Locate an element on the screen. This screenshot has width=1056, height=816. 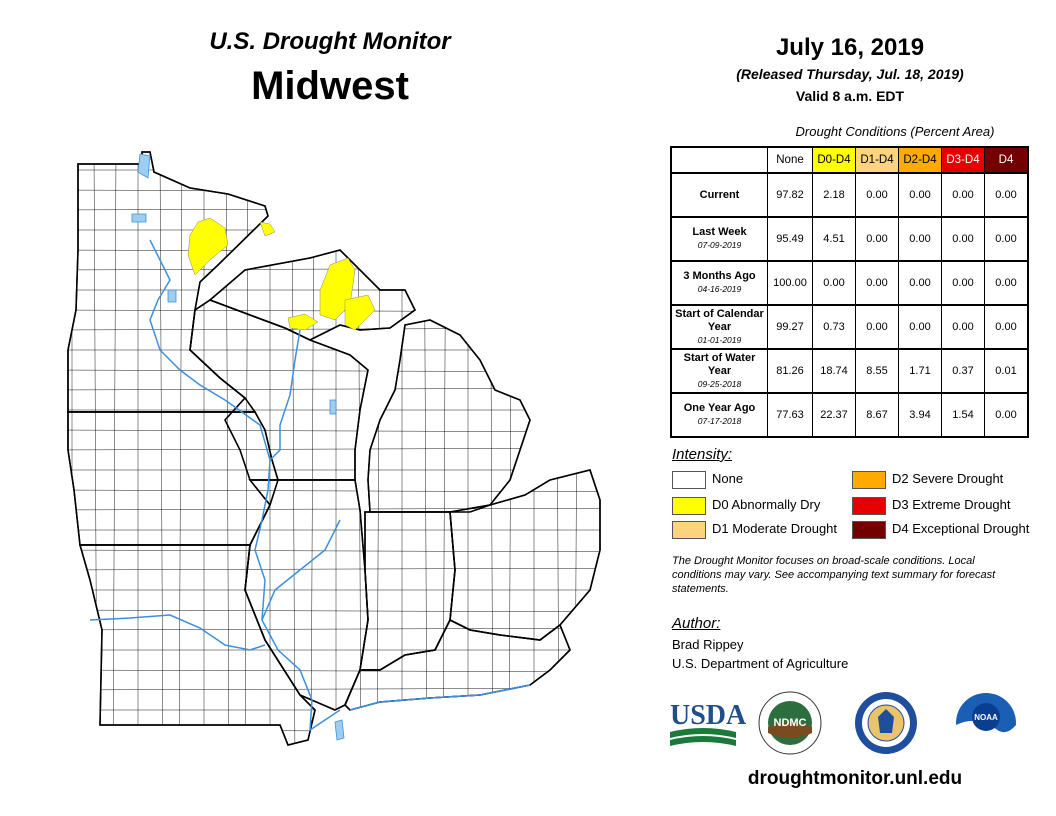
table-cell: 99.27 is located at coordinates (790, 327).